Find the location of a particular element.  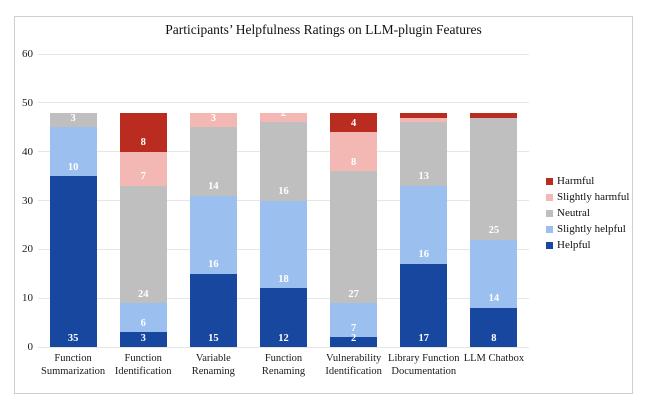

legend-label: Slightly harmful is located at coordinates (593, 197).